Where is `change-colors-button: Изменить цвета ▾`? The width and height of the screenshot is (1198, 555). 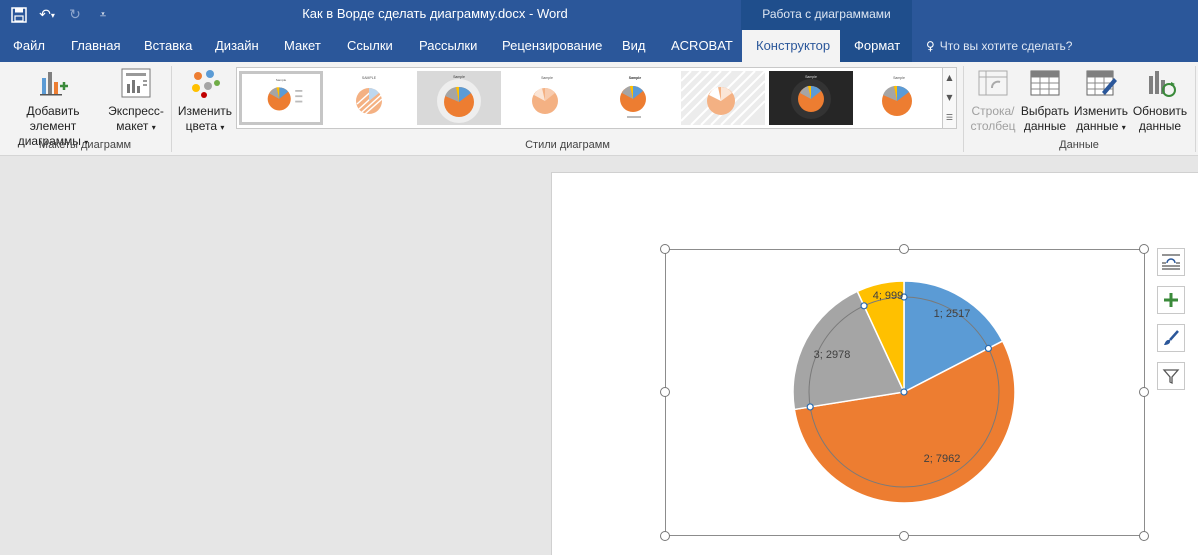
change-colors-button: Изменить цвета ▾ is located at coordinates (205, 100).